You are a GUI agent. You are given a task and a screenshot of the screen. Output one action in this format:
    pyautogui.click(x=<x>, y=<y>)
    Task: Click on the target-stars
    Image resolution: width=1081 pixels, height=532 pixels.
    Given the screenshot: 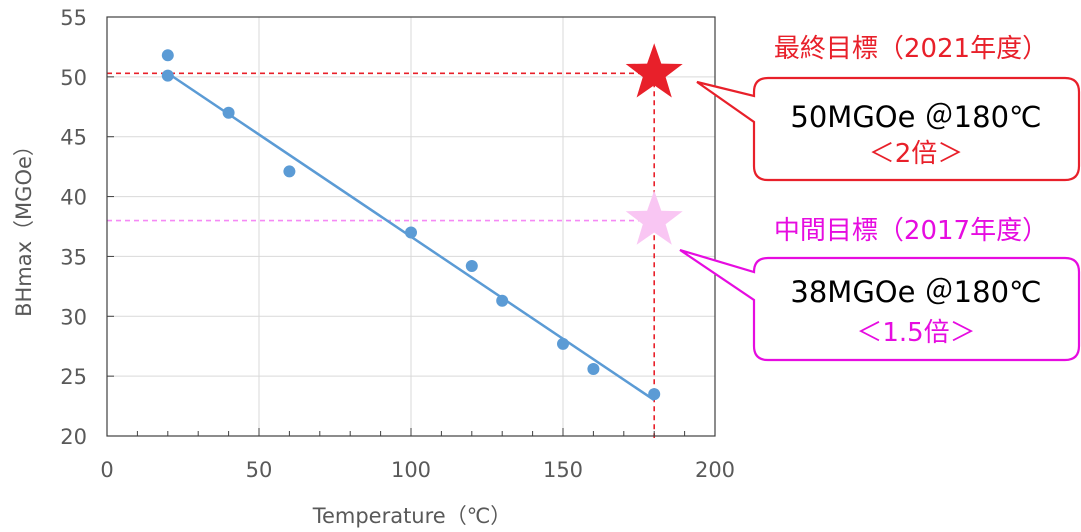 What is the action you would take?
    pyautogui.click(x=654, y=144)
    